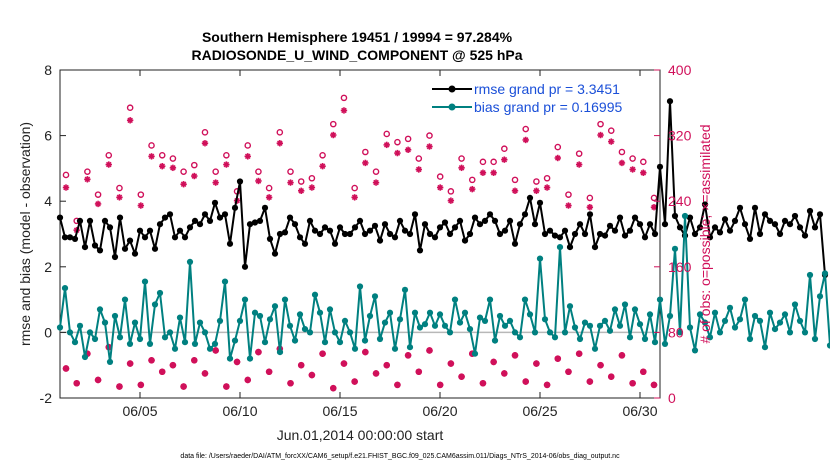 This screenshot has width=830, height=470. Describe the element at coordinates (680, 70) in the screenshot. I see `y-right-tick-label: 400` at that location.